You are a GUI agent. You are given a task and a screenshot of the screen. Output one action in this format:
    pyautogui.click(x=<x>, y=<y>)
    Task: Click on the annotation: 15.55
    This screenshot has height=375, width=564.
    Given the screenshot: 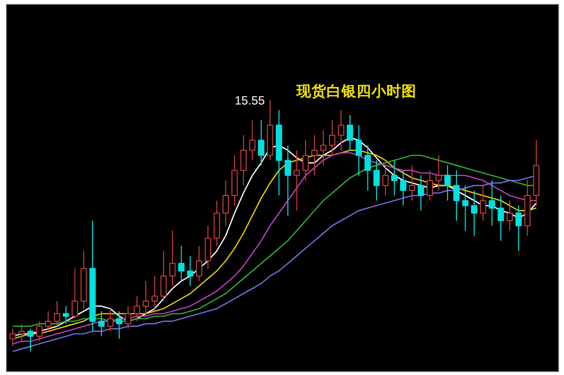 What is the action you would take?
    pyautogui.click(x=250, y=101)
    